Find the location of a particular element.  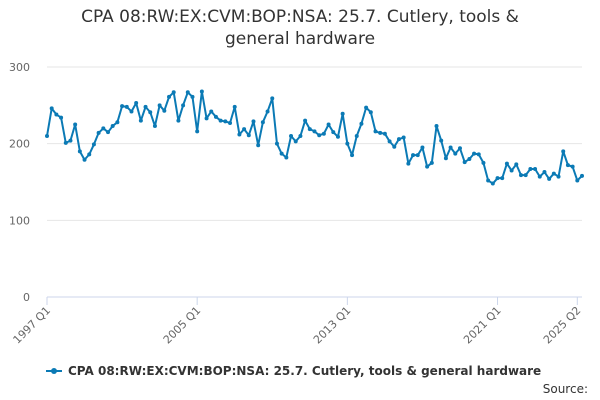

y-tick-label: 100 is located at coordinates (19, 220).